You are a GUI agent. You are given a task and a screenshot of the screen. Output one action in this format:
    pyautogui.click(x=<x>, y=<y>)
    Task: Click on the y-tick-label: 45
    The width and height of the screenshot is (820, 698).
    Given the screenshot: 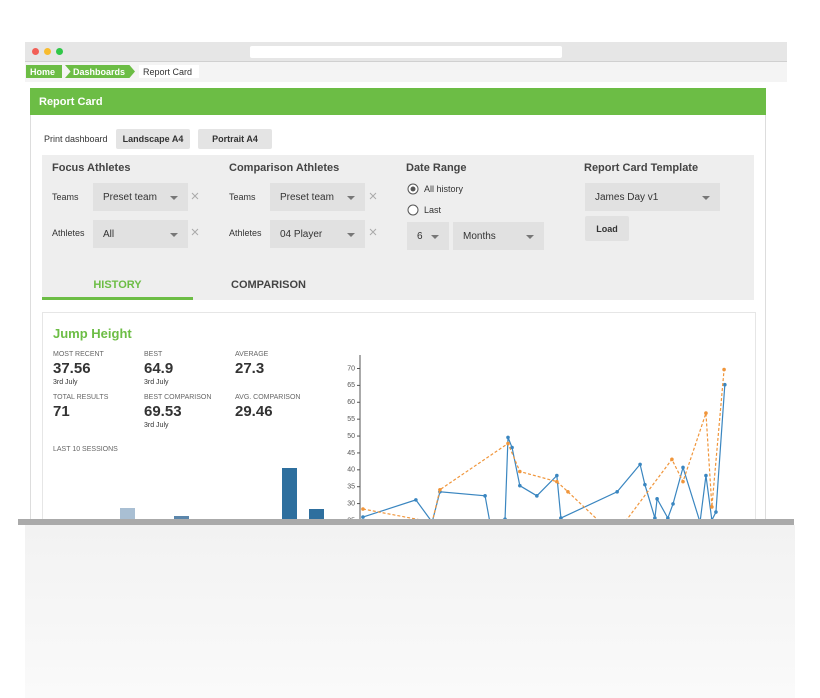 What is the action you would take?
    pyautogui.click(x=351, y=453)
    